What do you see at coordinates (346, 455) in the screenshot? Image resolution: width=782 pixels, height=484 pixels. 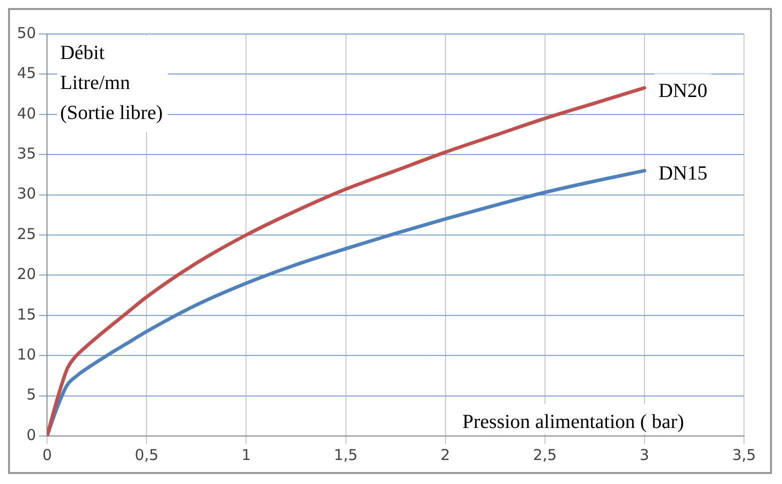 I see `x-tick-label: 1,5` at bounding box center [346, 455].